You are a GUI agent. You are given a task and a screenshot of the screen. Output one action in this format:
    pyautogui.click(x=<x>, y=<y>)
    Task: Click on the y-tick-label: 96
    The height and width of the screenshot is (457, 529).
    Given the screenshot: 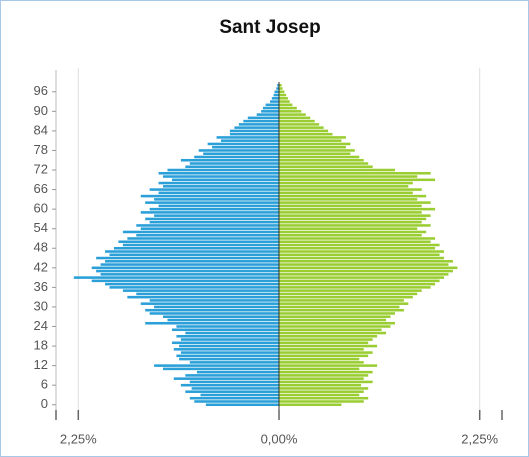 What is the action you would take?
    pyautogui.click(x=41, y=90)
    